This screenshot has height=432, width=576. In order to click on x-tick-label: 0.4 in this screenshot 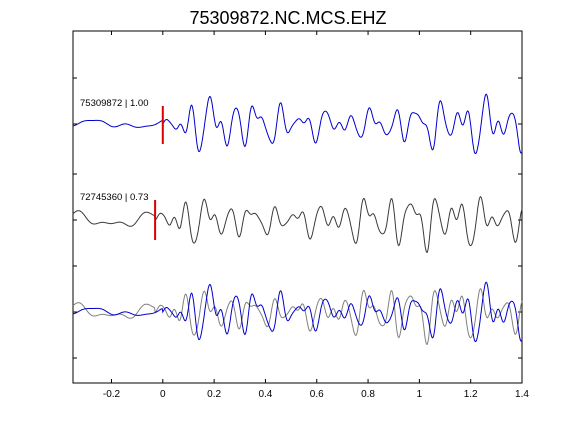, I will do `click(265, 394)`.